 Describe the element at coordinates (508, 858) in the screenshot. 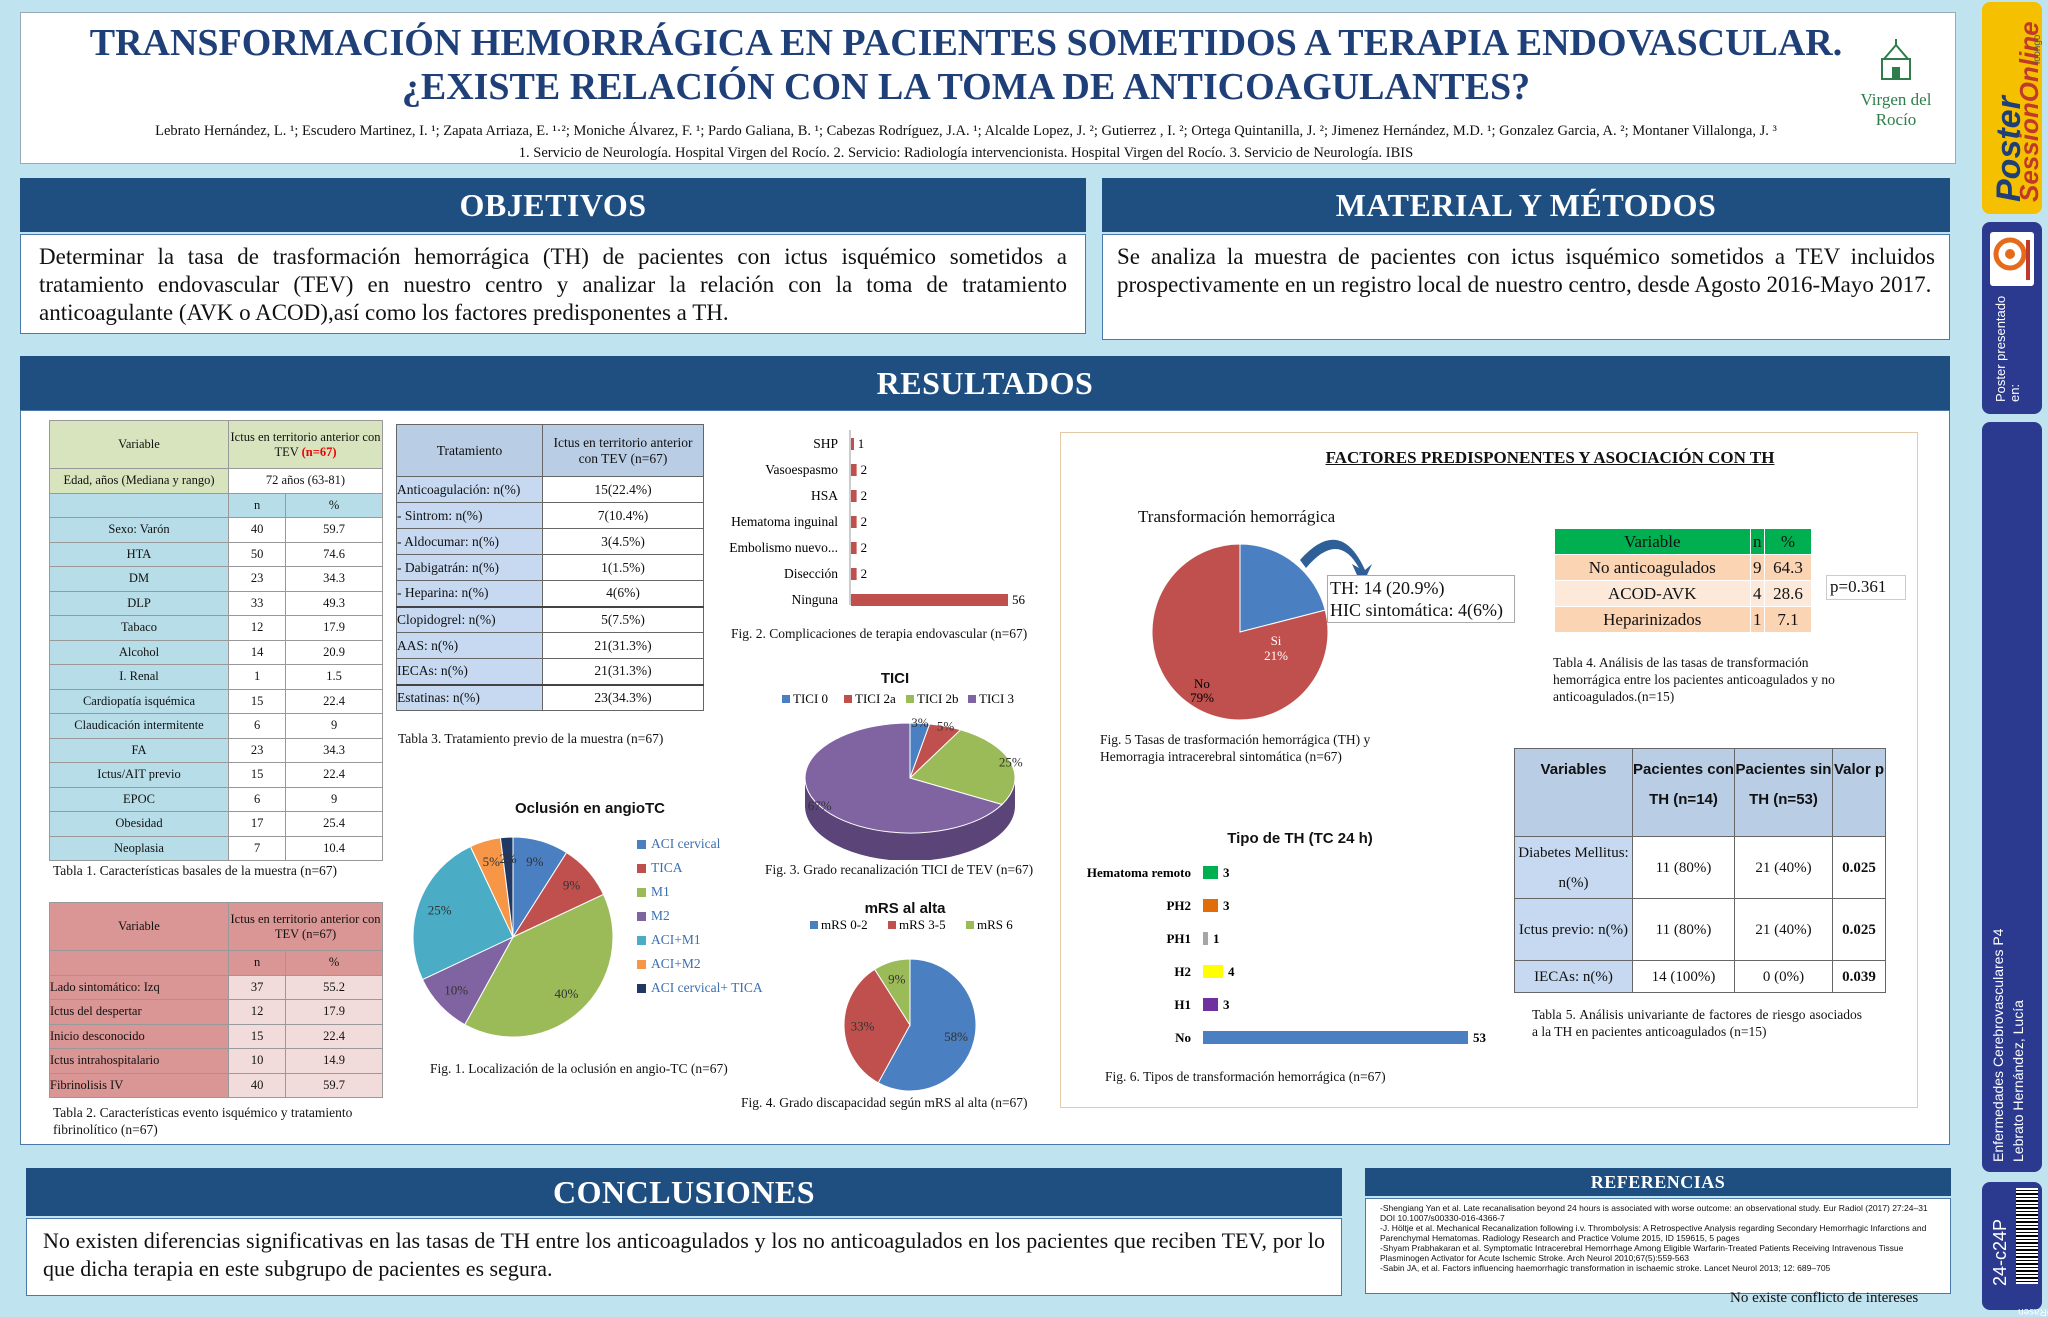

I see `pie-label-6: 2%` at that location.